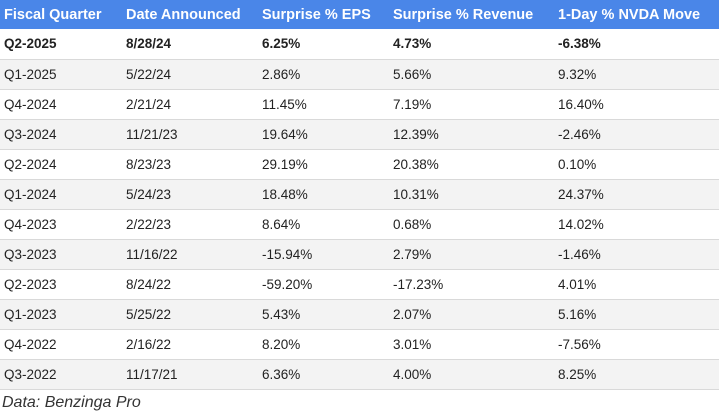  I want to click on cell-fiscal-quarter: Q1-2024, so click(30, 194).